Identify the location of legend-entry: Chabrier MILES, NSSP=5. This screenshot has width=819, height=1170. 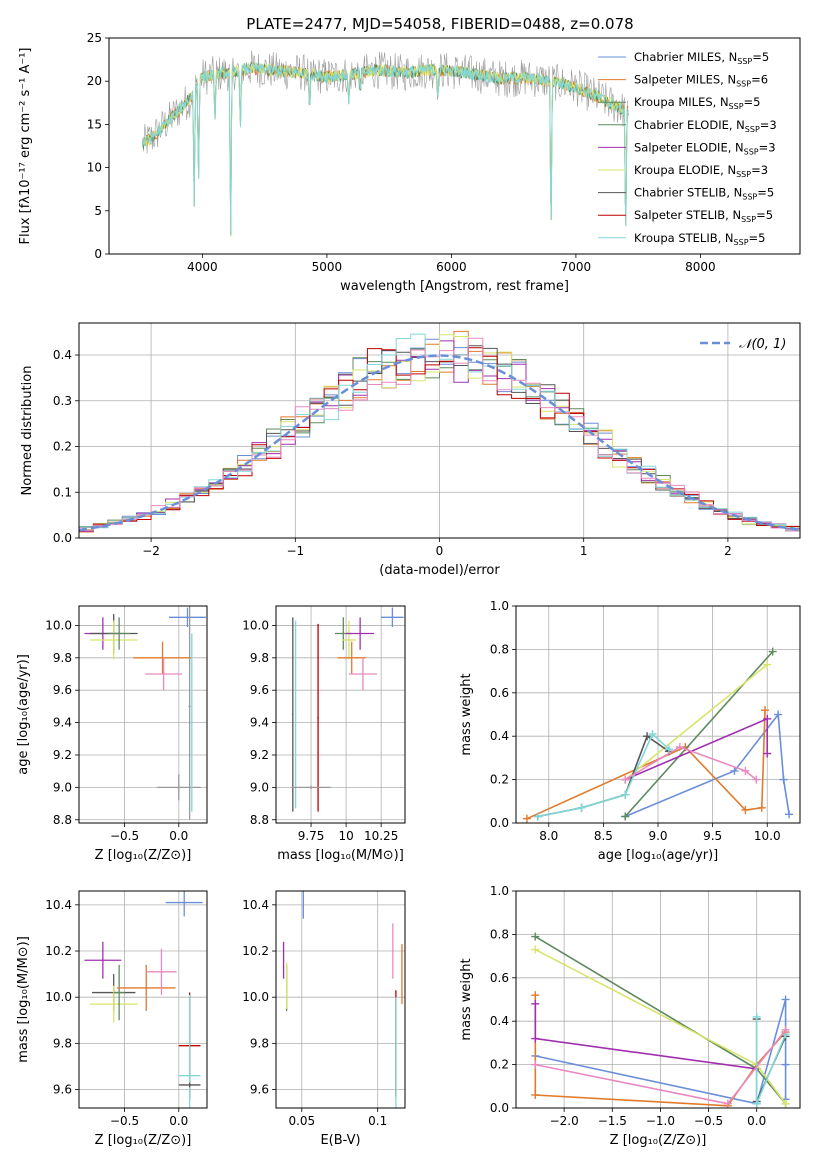
(701, 58).